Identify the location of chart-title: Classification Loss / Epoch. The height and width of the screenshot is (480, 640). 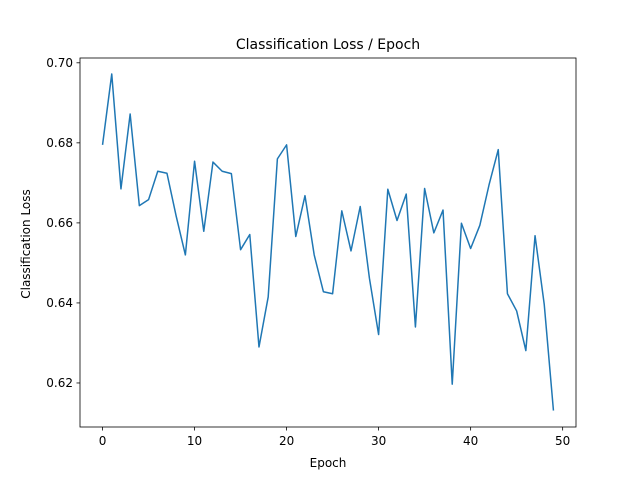
(328, 45).